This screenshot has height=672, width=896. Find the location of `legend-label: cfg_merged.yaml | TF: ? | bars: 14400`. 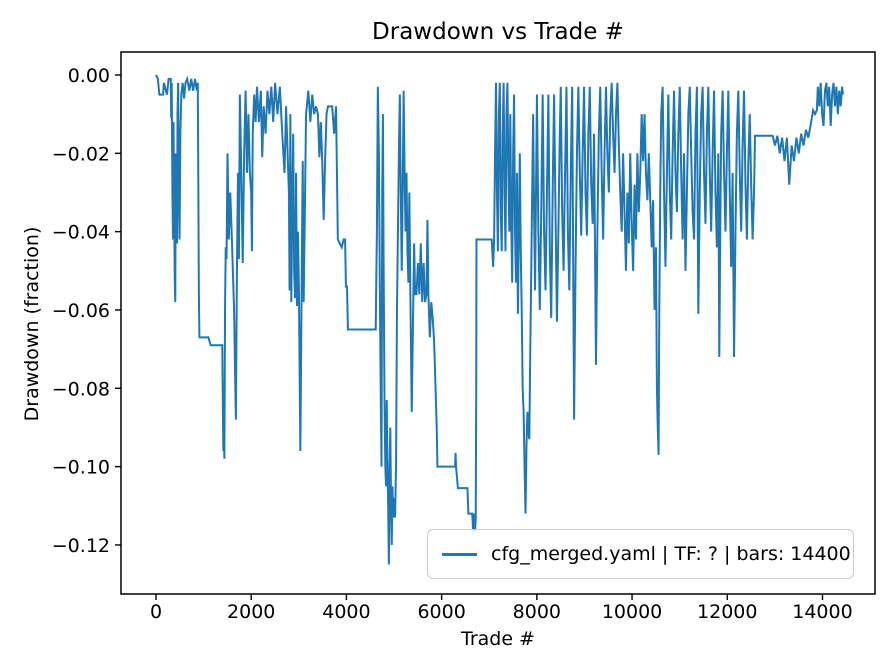

legend-label: cfg_merged.yaml | TF: ? | bars: 14400 is located at coordinates (671, 554).